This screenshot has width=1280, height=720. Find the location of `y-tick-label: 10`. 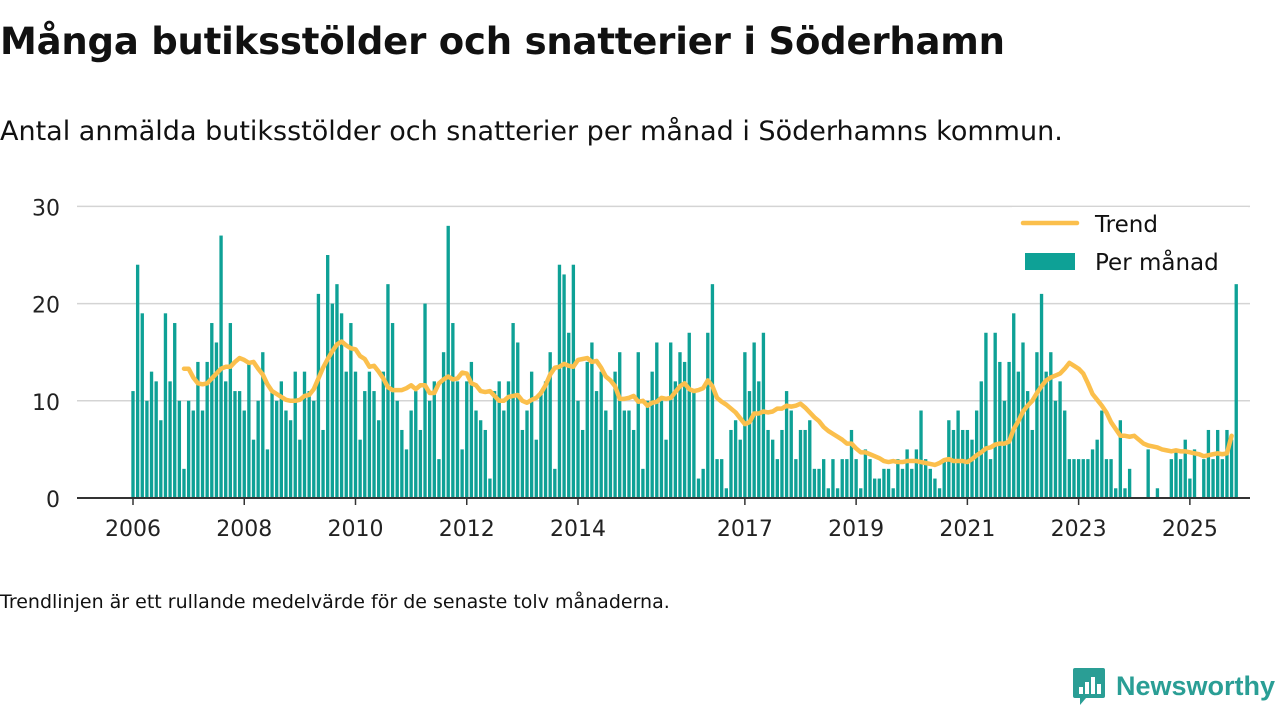

y-tick-label: 10 is located at coordinates (46, 403).